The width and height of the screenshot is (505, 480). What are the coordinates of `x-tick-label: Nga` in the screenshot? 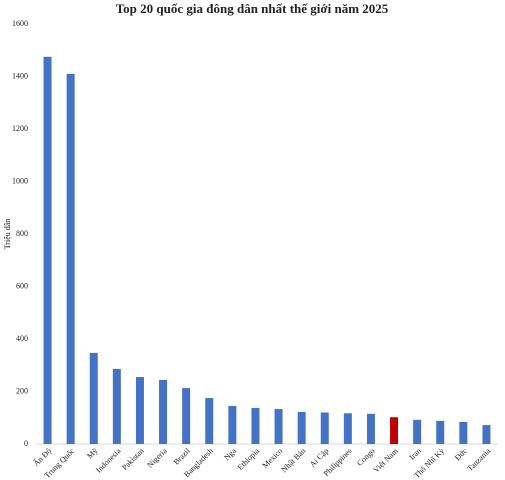 It's located at (230, 454).